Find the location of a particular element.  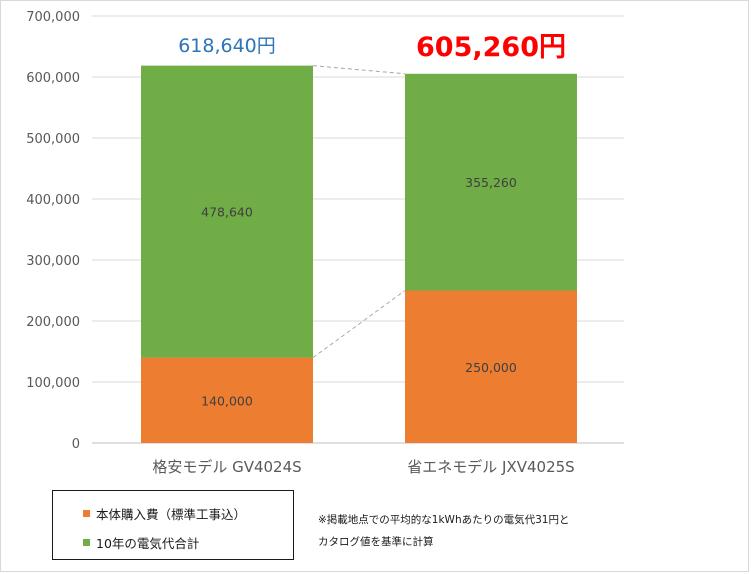

legend: 本体購入費（標準工事込） 10年の電気代合計 is located at coordinates (173, 525).